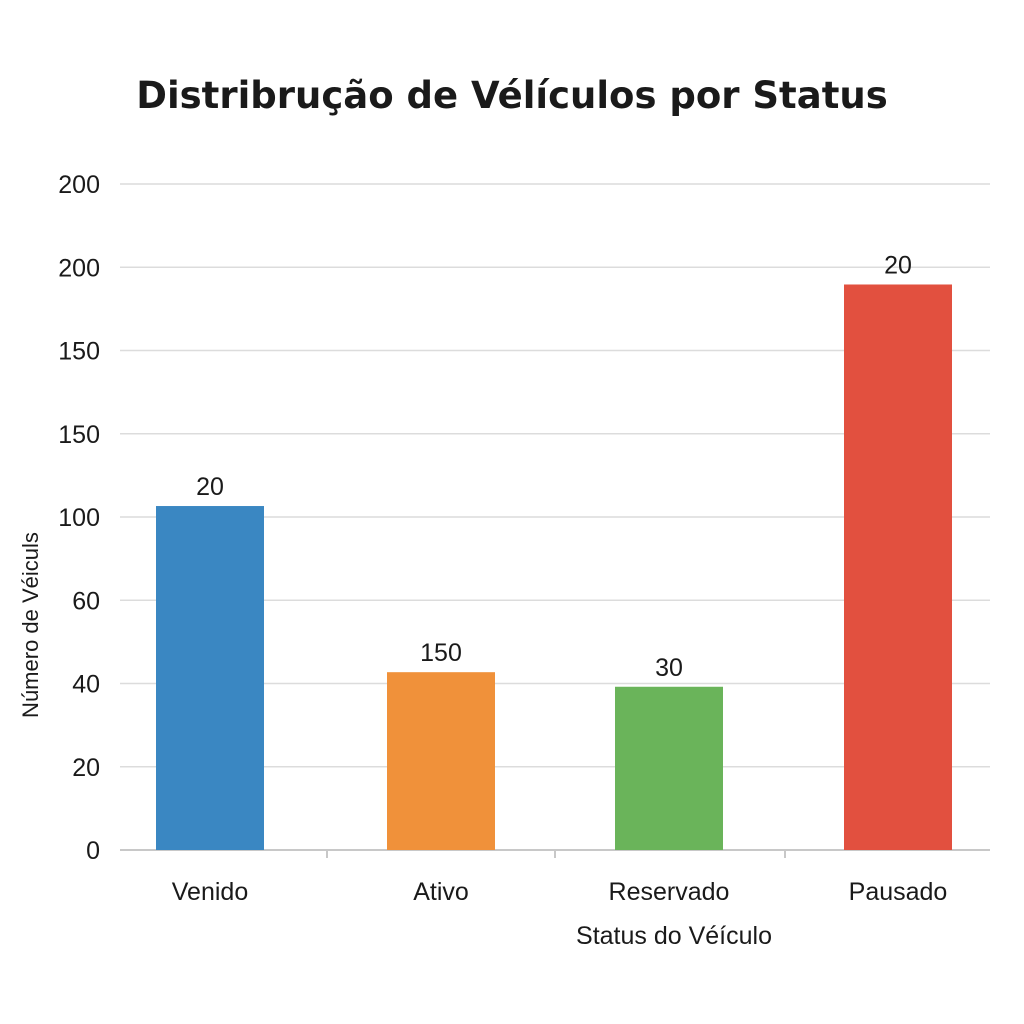  I want to click on y-tick-label: 100, so click(79, 518).